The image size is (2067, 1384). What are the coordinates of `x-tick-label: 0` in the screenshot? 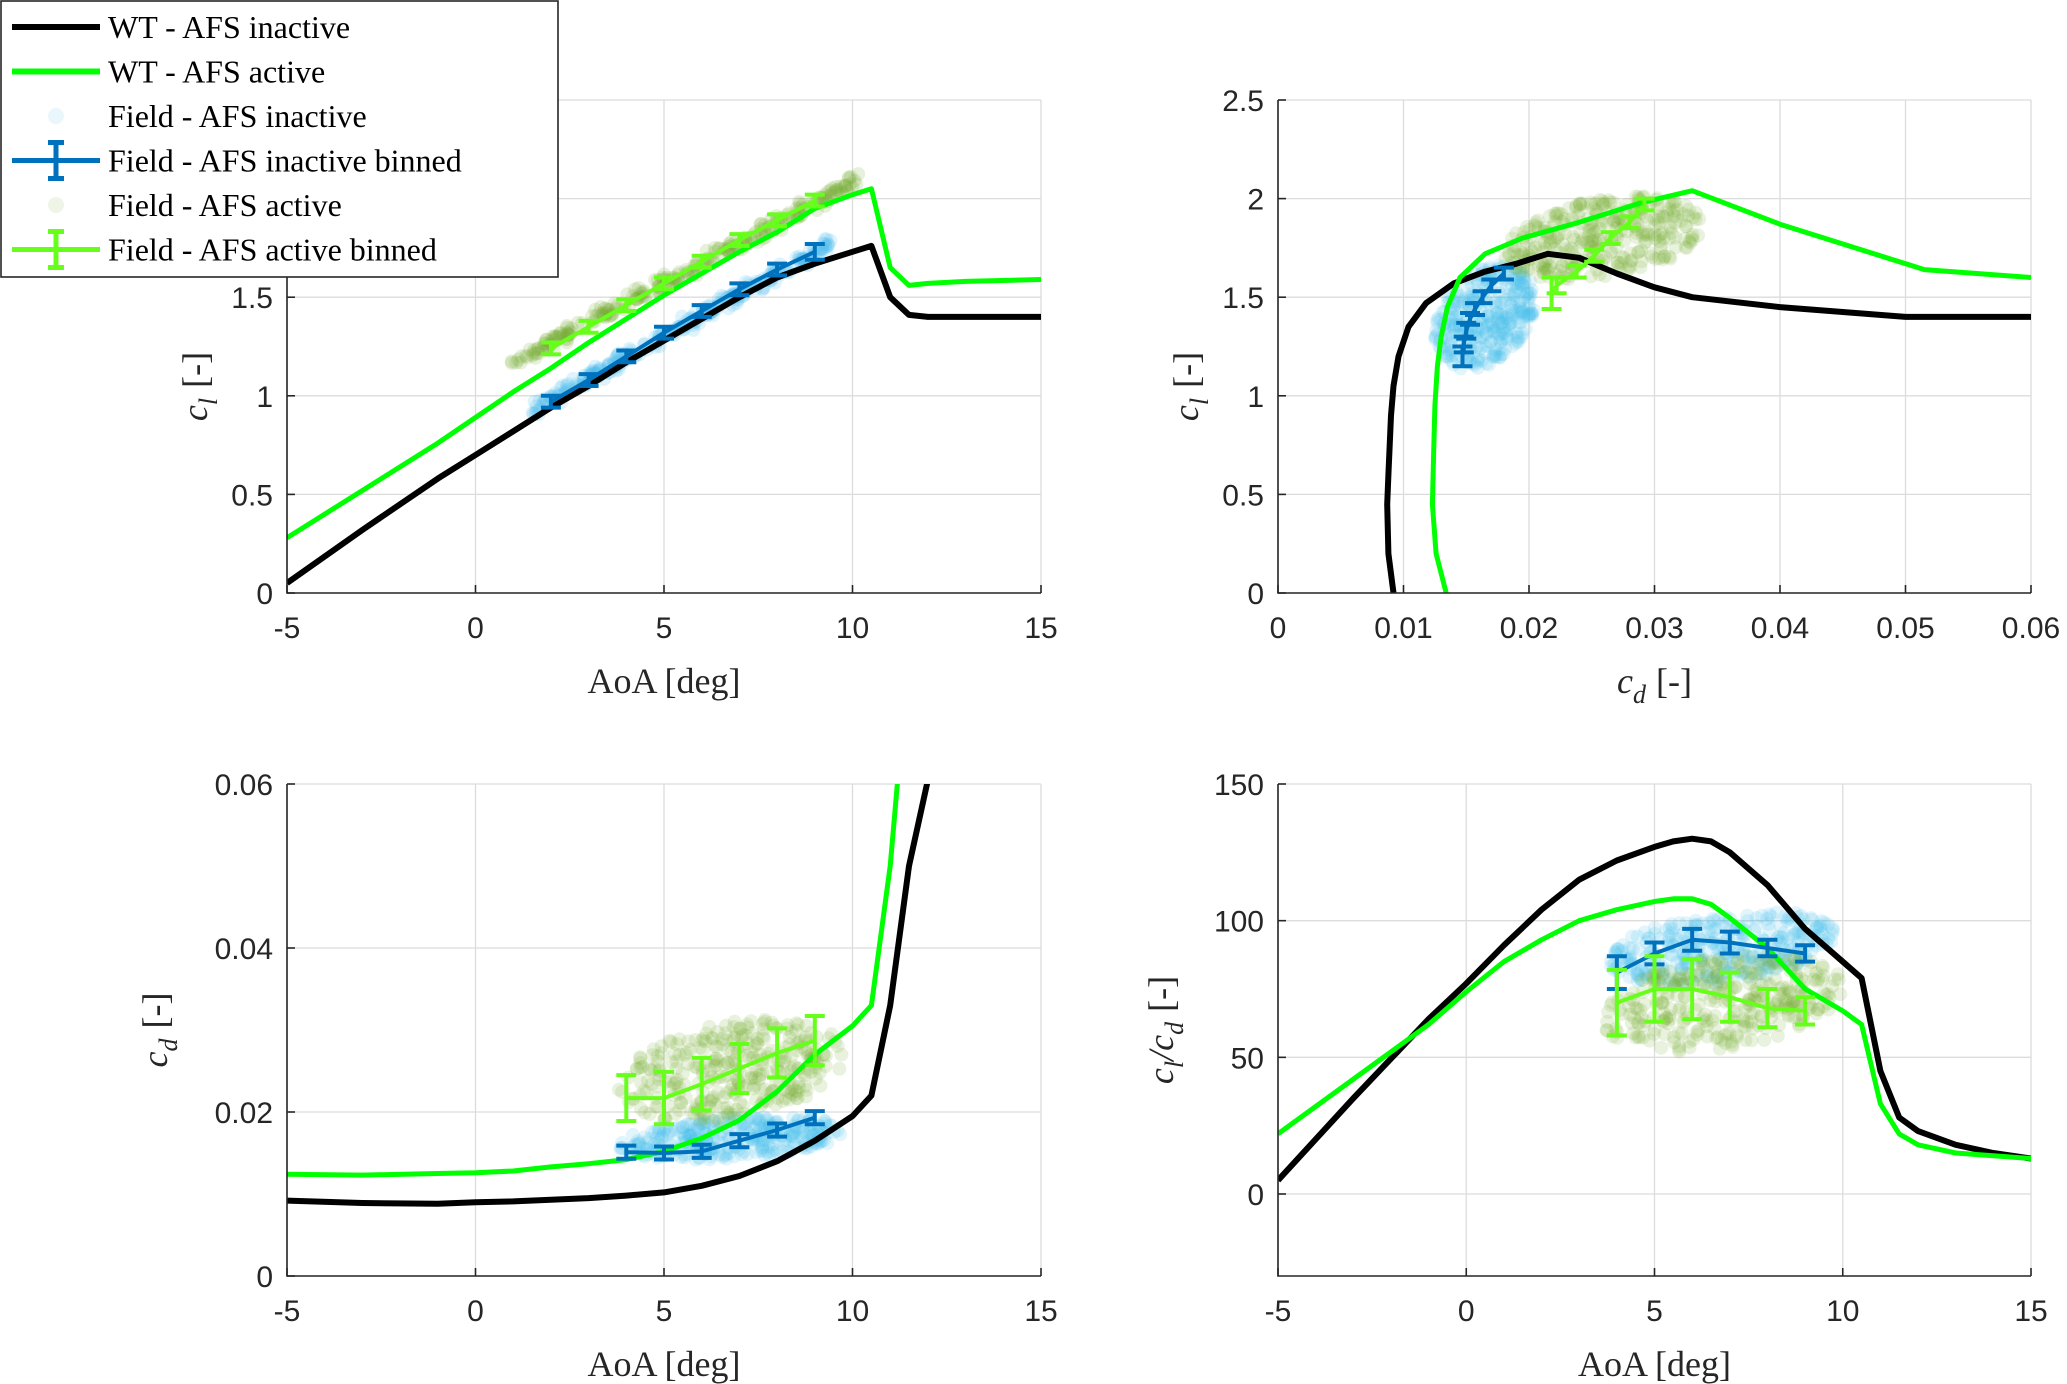 It's located at (1466, 1311).